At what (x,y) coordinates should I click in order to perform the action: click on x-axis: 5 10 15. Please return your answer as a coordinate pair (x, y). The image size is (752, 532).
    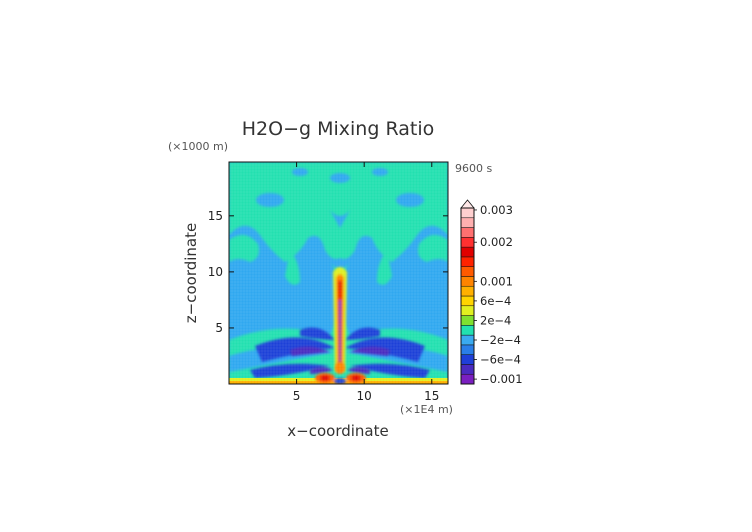
    Looking at the image, I should click on (366, 282).